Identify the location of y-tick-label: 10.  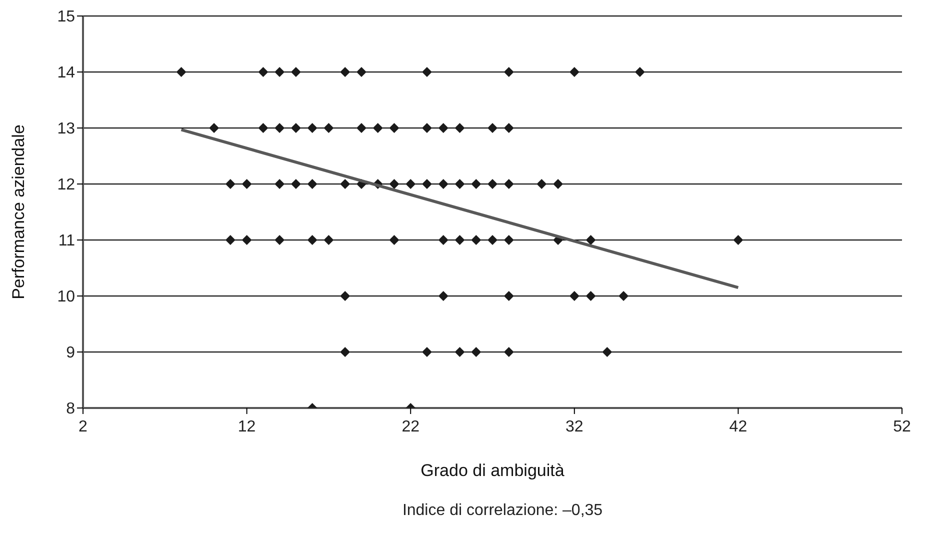
(66, 297).